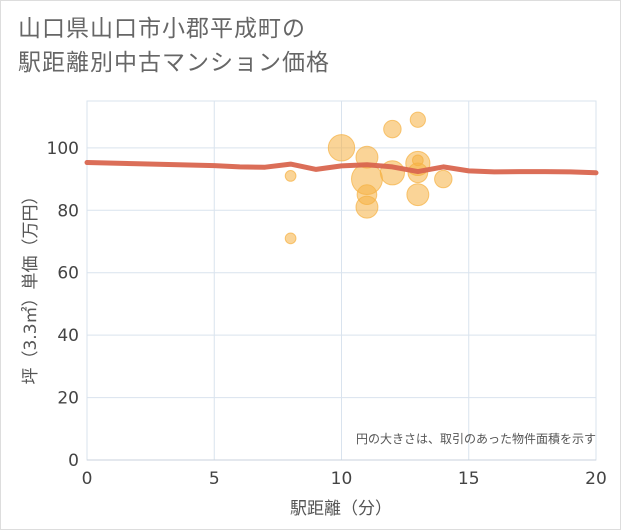 The image size is (621, 530). Describe the element at coordinates (31, 285) in the screenshot. I see `y-axis-label: 坪（3.3㎡）単価（万円）` at that location.